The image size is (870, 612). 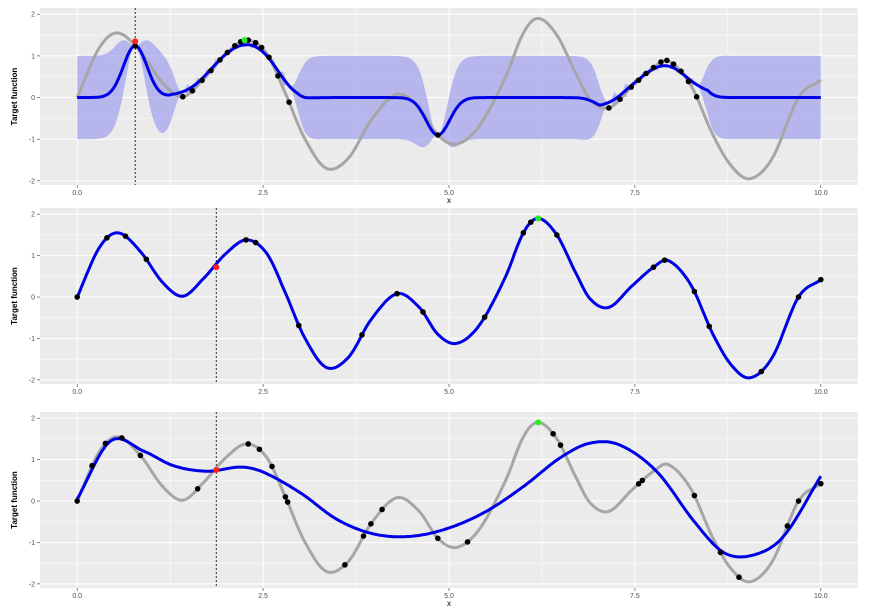 What do you see at coordinates (77, 193) in the screenshot?
I see `panel-1-xtick-label-0: 0.0` at bounding box center [77, 193].